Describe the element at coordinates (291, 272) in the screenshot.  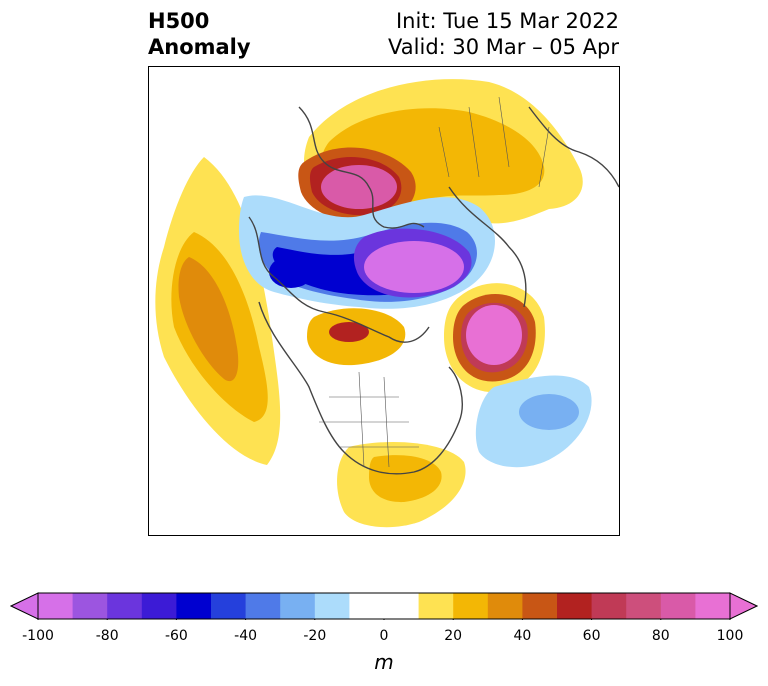
I see `anomaly-contour-alaska-low` at that location.